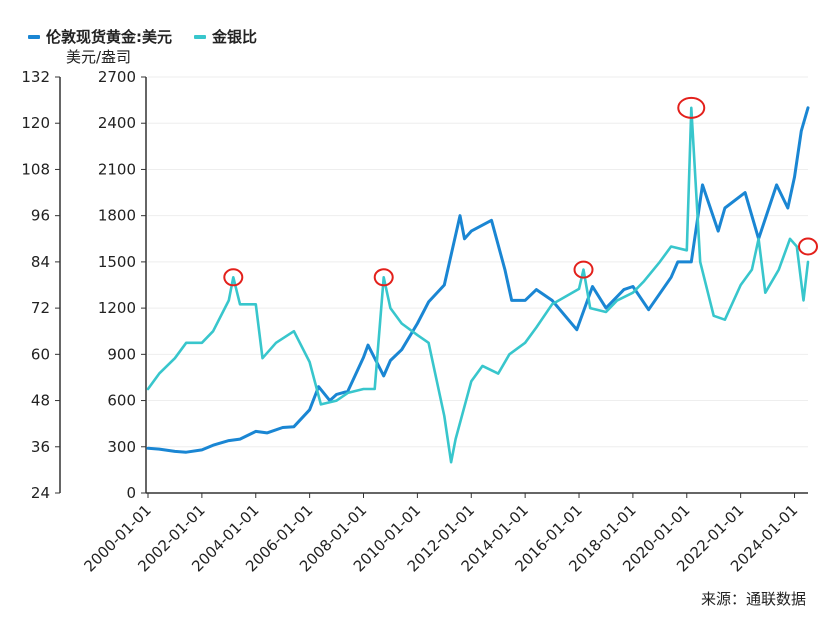 This screenshot has height=621, width=828. What do you see at coordinates (117, 169) in the screenshot?
I see `right-axis-tick-label: 2100` at bounding box center [117, 169].